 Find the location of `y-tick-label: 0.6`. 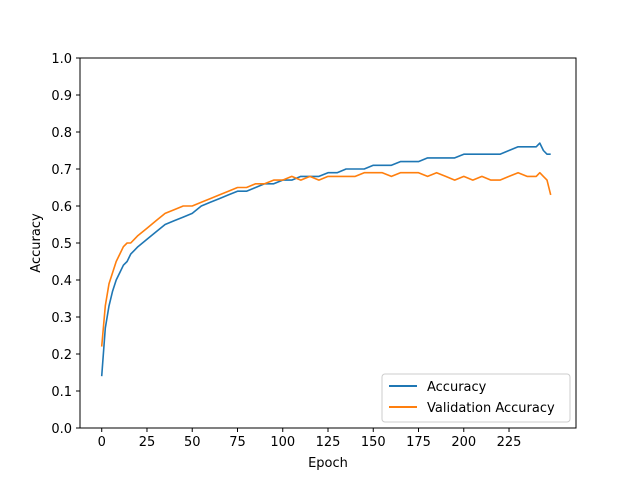

y-tick-label: 0.6 is located at coordinates (61, 207).